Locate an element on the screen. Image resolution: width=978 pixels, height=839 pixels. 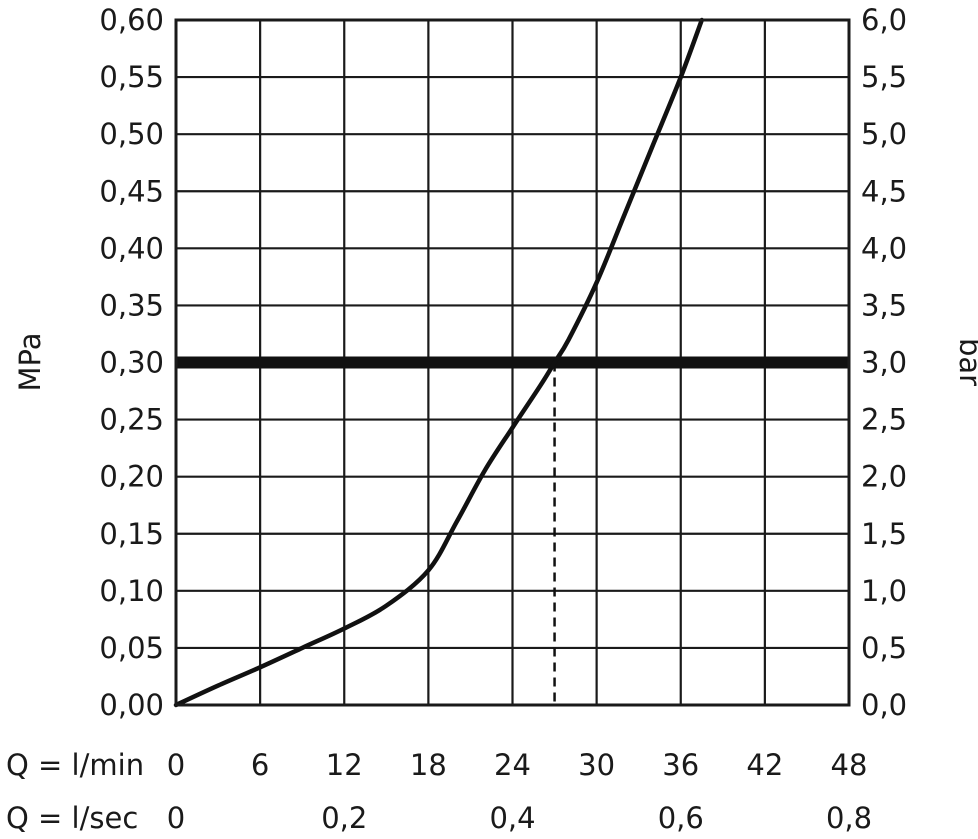
x-unit-label-primary: Q = l/min is located at coordinates (75, 765).